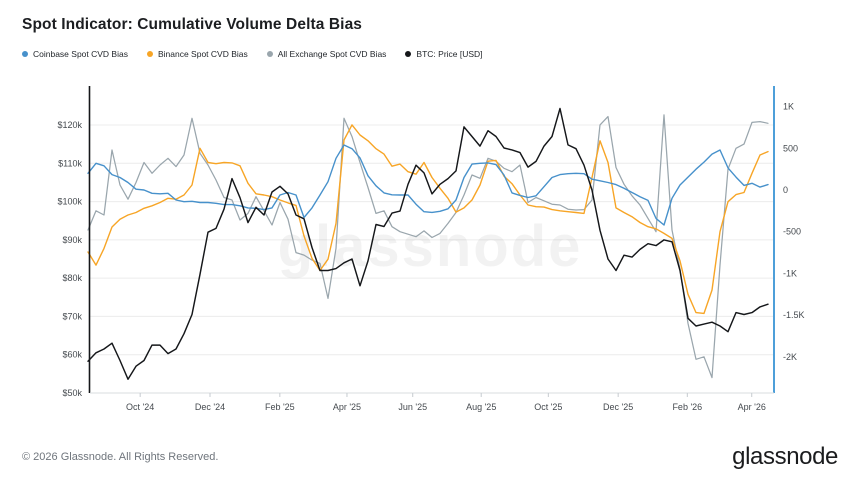 This screenshot has height=484, width=860. I want to click on legend-item-coinbase: Coinbase Spot CVD Bias, so click(75, 54).